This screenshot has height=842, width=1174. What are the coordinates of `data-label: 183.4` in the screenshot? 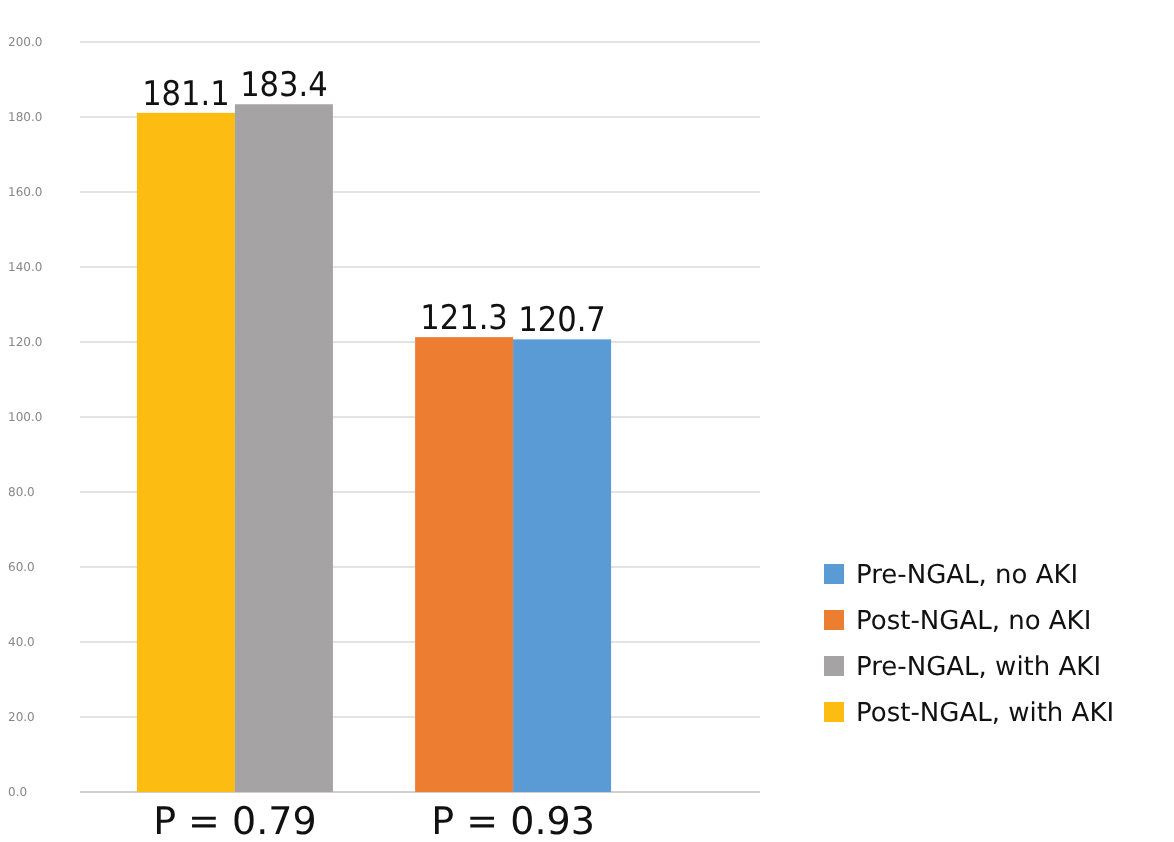 It's located at (284, 86).